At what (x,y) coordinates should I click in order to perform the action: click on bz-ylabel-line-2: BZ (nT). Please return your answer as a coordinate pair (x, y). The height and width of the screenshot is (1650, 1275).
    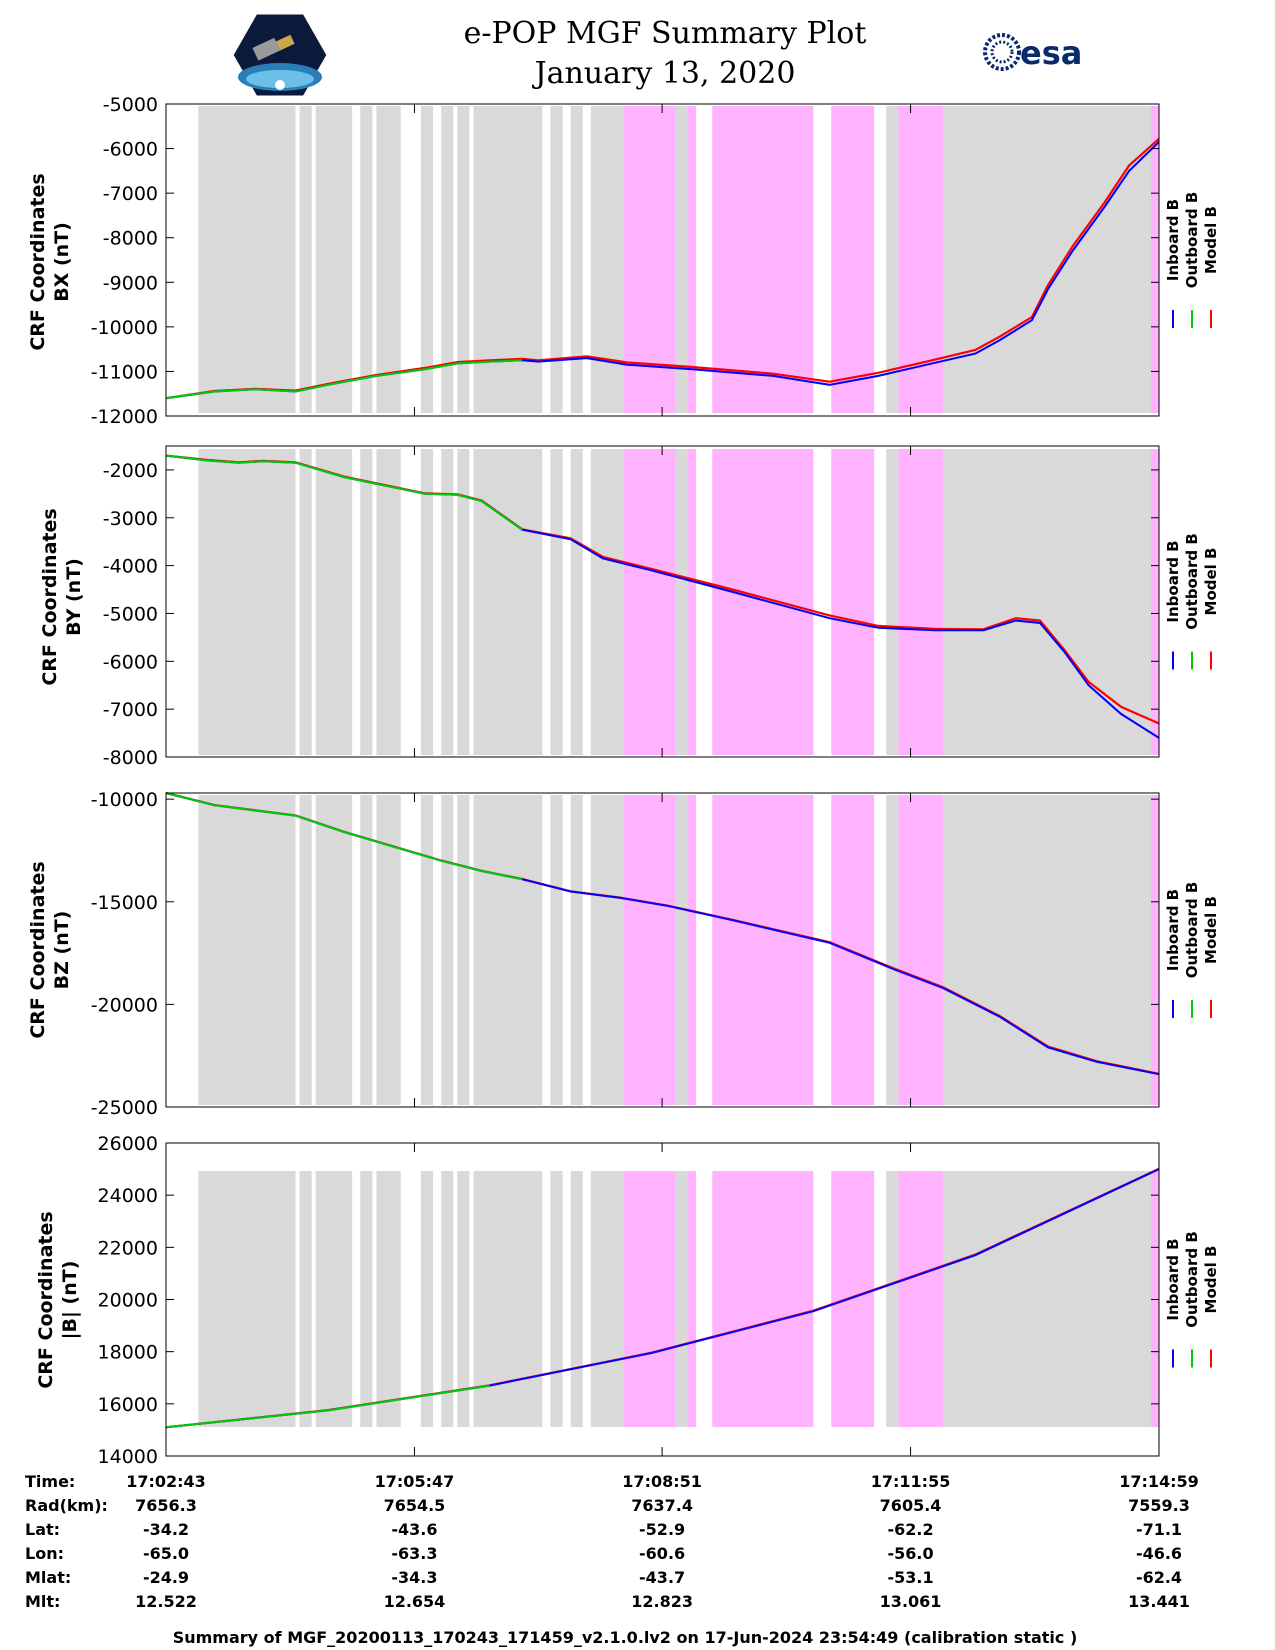
    Looking at the image, I should click on (62, 950).